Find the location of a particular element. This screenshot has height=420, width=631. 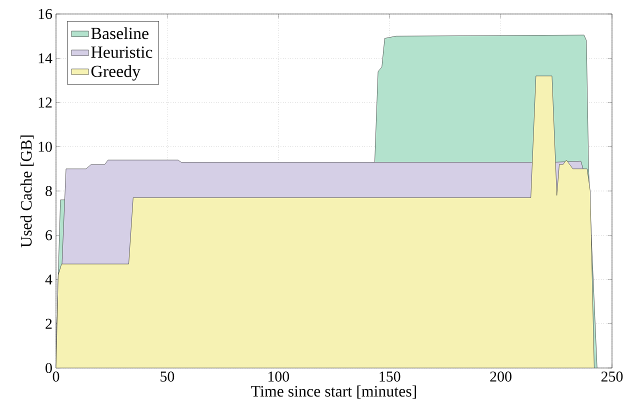

y-tick-label: 0 is located at coordinates (49, 368).